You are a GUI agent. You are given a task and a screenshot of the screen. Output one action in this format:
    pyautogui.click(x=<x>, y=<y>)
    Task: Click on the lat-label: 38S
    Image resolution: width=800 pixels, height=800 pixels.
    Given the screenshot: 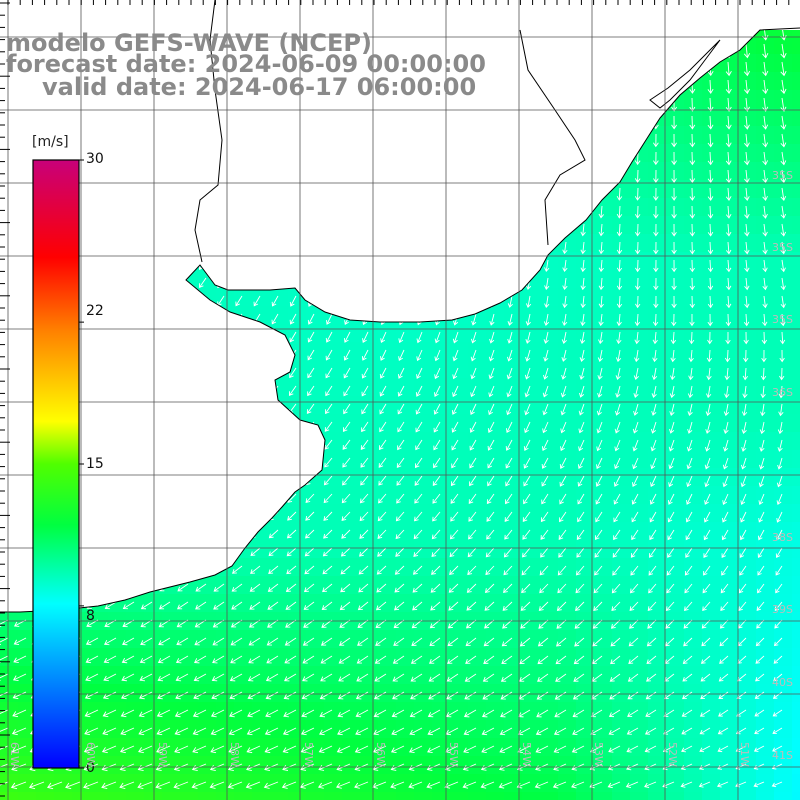 What is the action you would take?
    pyautogui.click(x=782, y=537)
    